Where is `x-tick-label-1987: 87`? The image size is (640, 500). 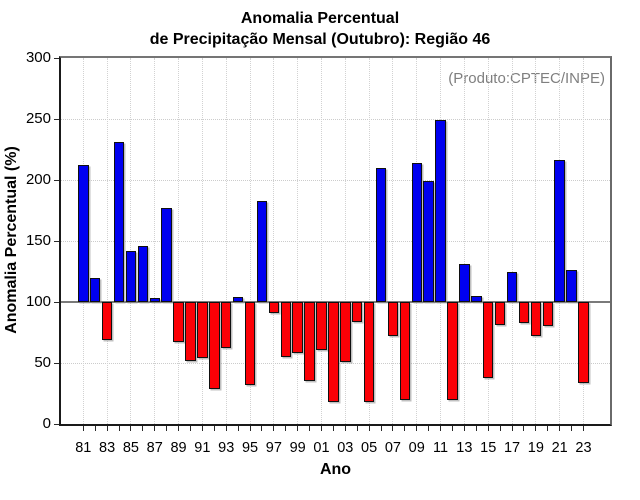 x-tick-label-1987: 87 is located at coordinates (154, 448).